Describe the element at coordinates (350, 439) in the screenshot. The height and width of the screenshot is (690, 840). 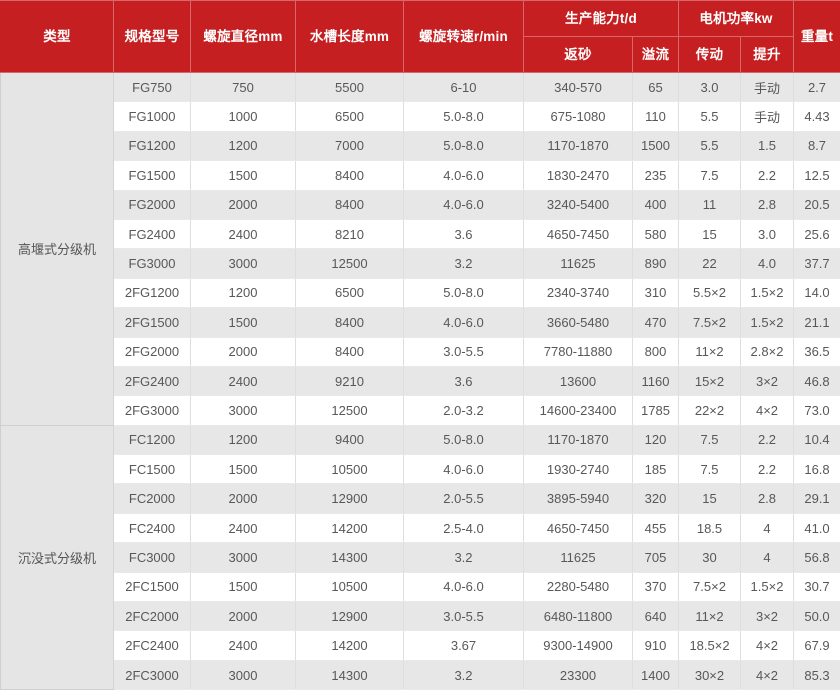
I see `cell-tank-length: 9400` at that location.